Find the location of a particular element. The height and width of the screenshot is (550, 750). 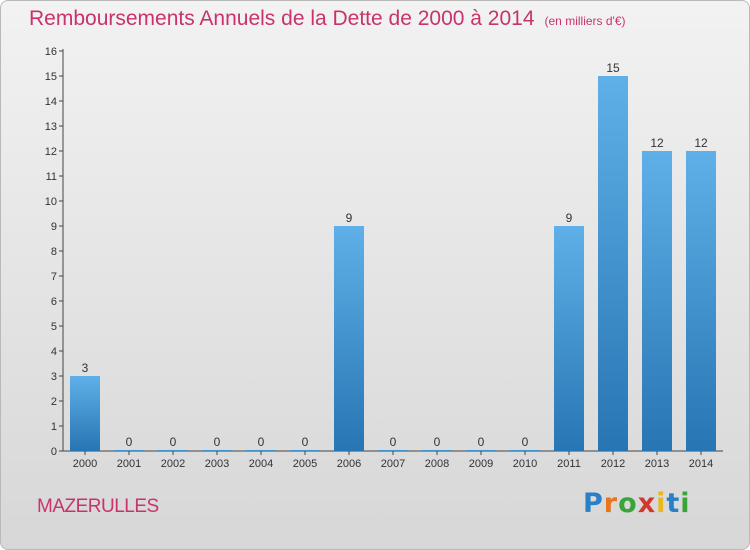

value-label-2007: 0 is located at coordinates (393, 442).